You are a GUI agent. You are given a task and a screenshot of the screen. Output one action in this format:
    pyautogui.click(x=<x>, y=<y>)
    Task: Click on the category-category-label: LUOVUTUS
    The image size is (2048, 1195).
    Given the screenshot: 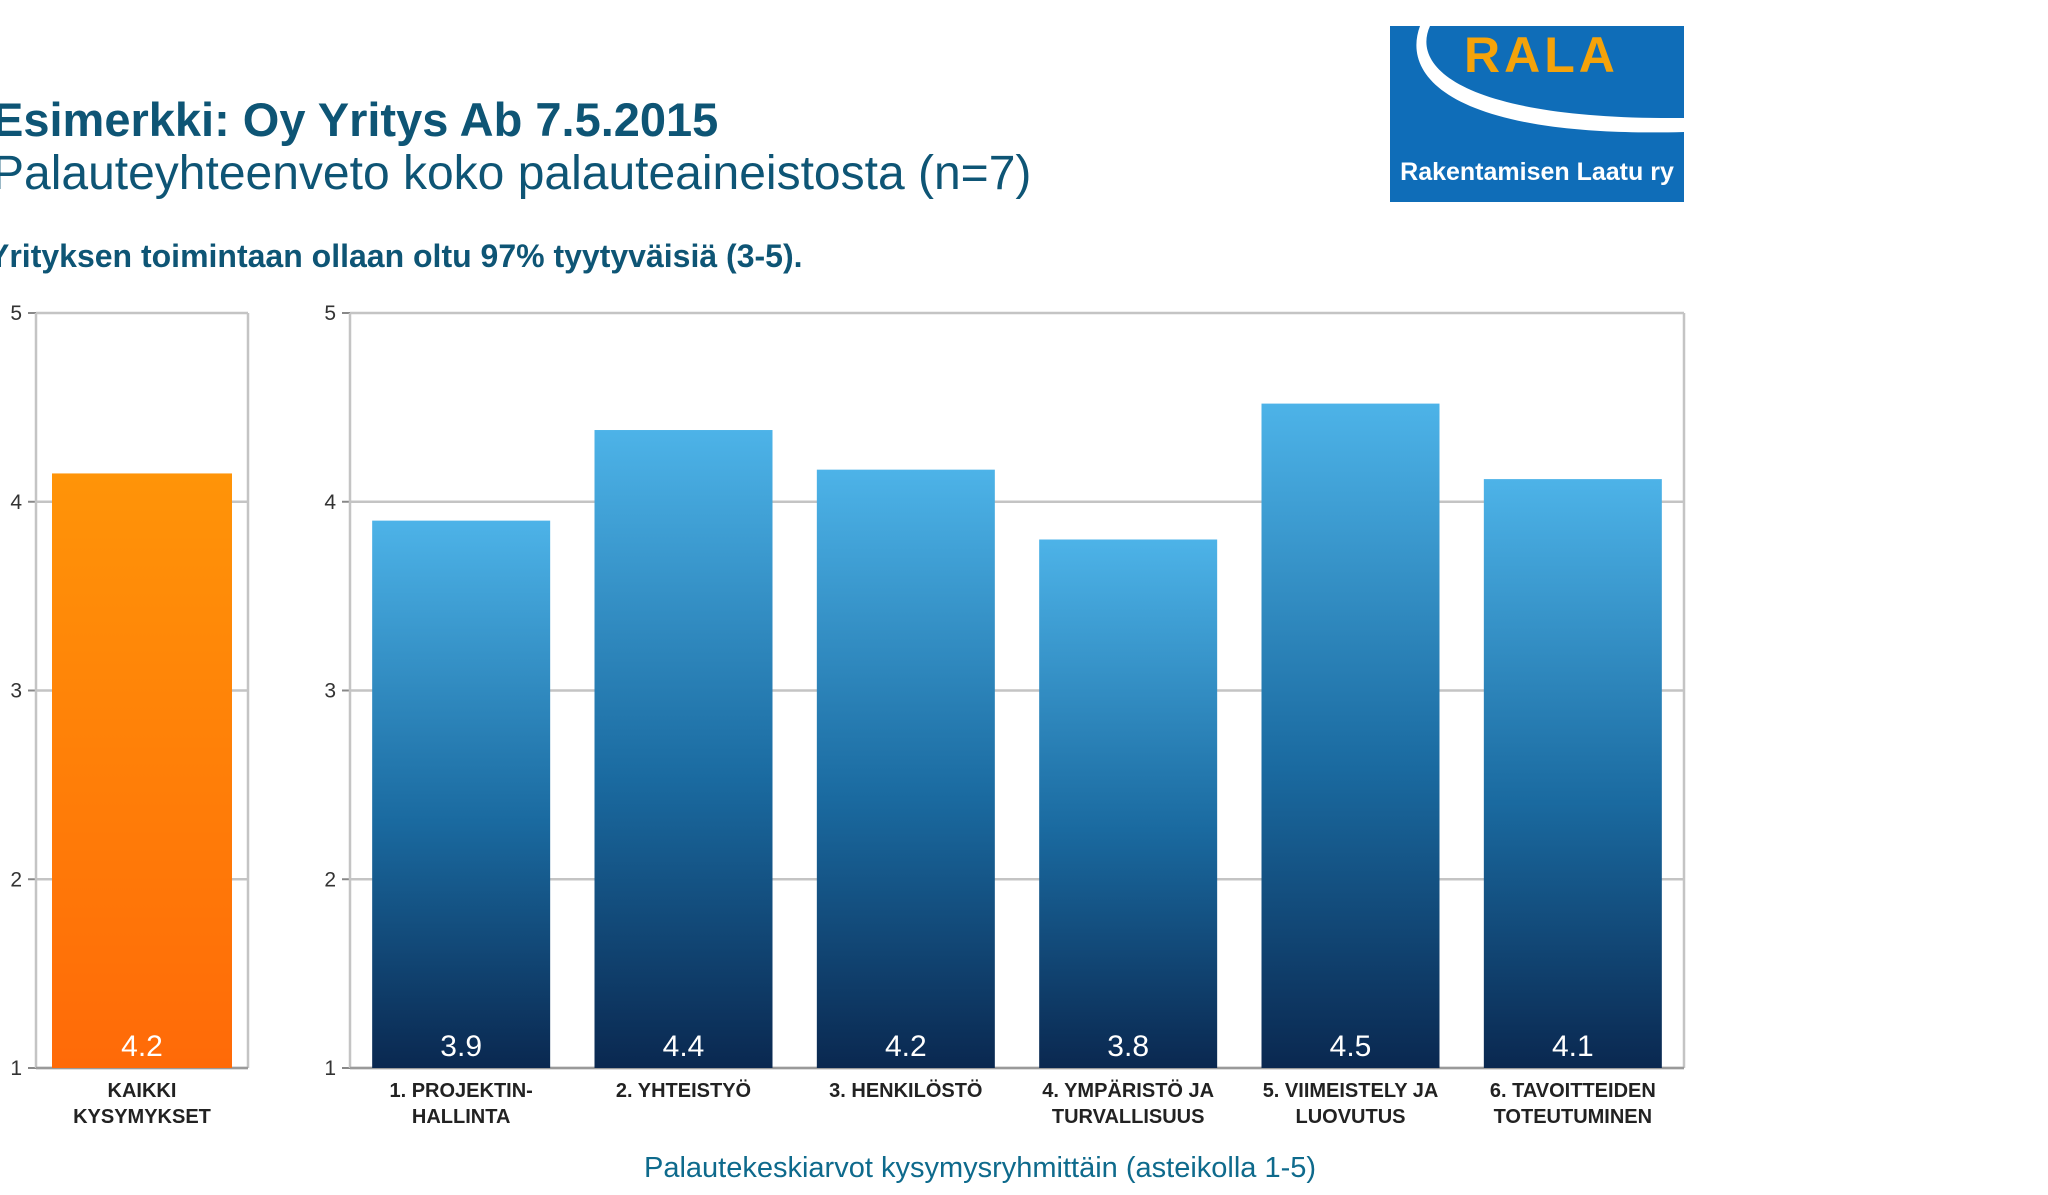 What is the action you would take?
    pyautogui.click(x=1351, y=1117)
    